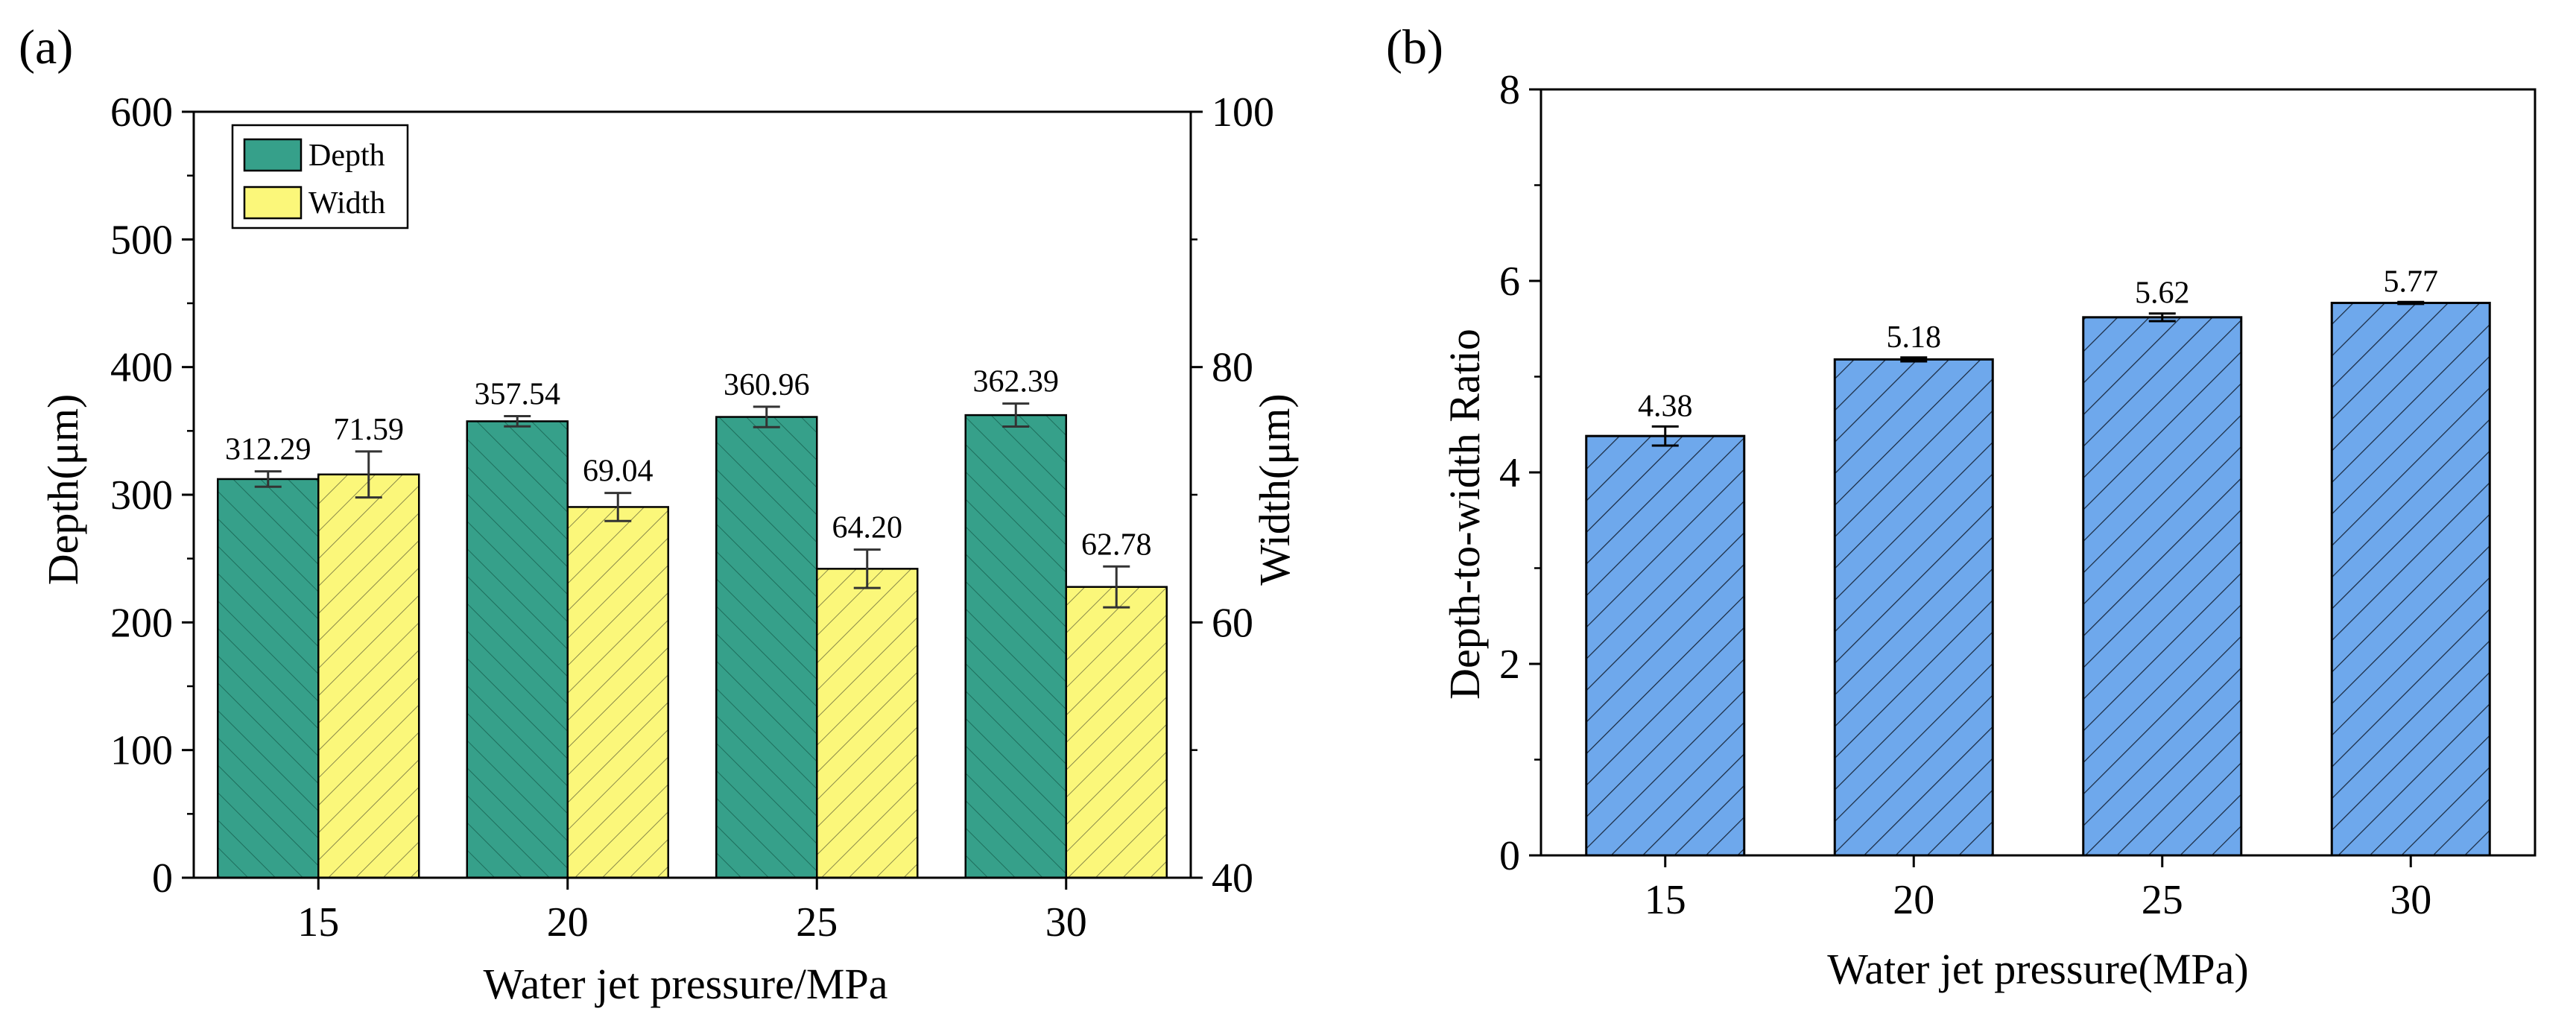 The width and height of the screenshot is (2576, 1026). What do you see at coordinates (273, 155) in the screenshot?
I see `legend-swatch-depth` at bounding box center [273, 155].